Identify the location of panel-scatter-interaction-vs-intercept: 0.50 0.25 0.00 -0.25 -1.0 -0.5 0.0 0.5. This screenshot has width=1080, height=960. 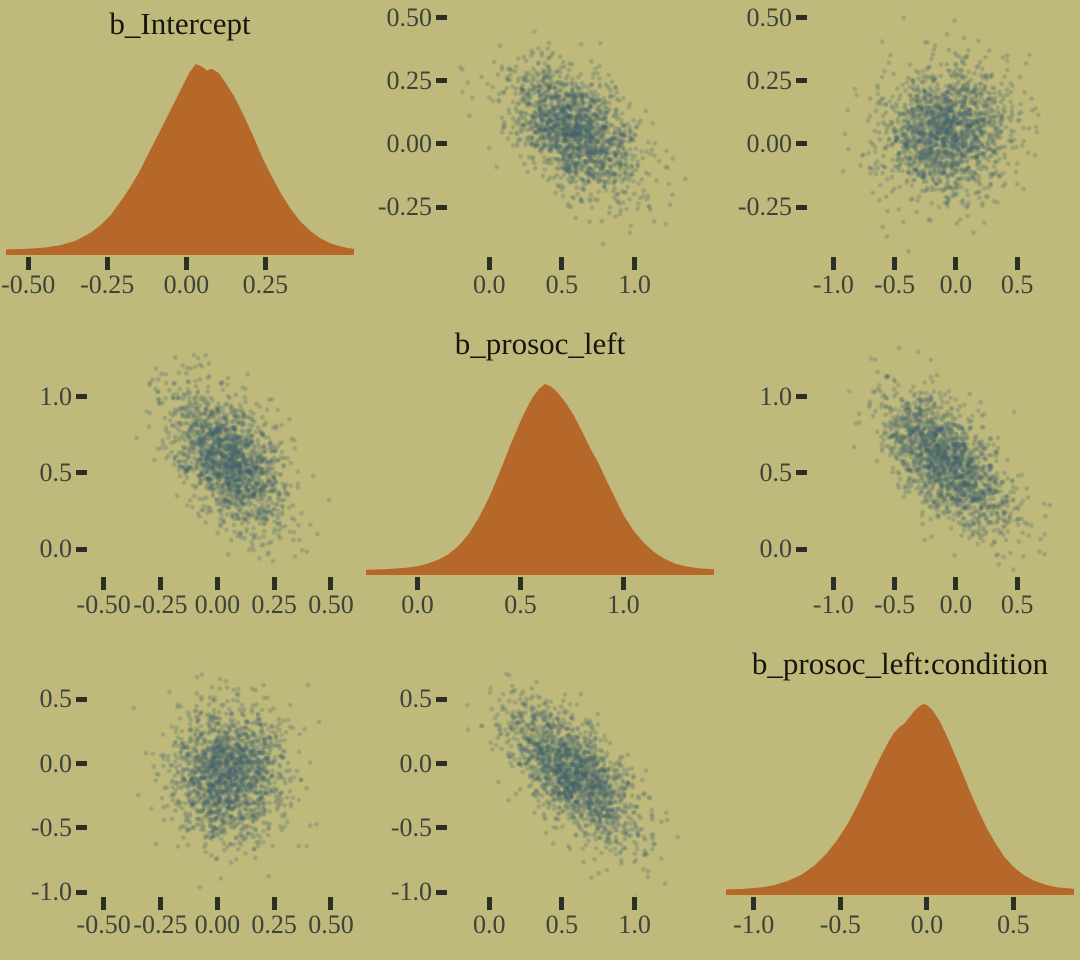
(900, 160).